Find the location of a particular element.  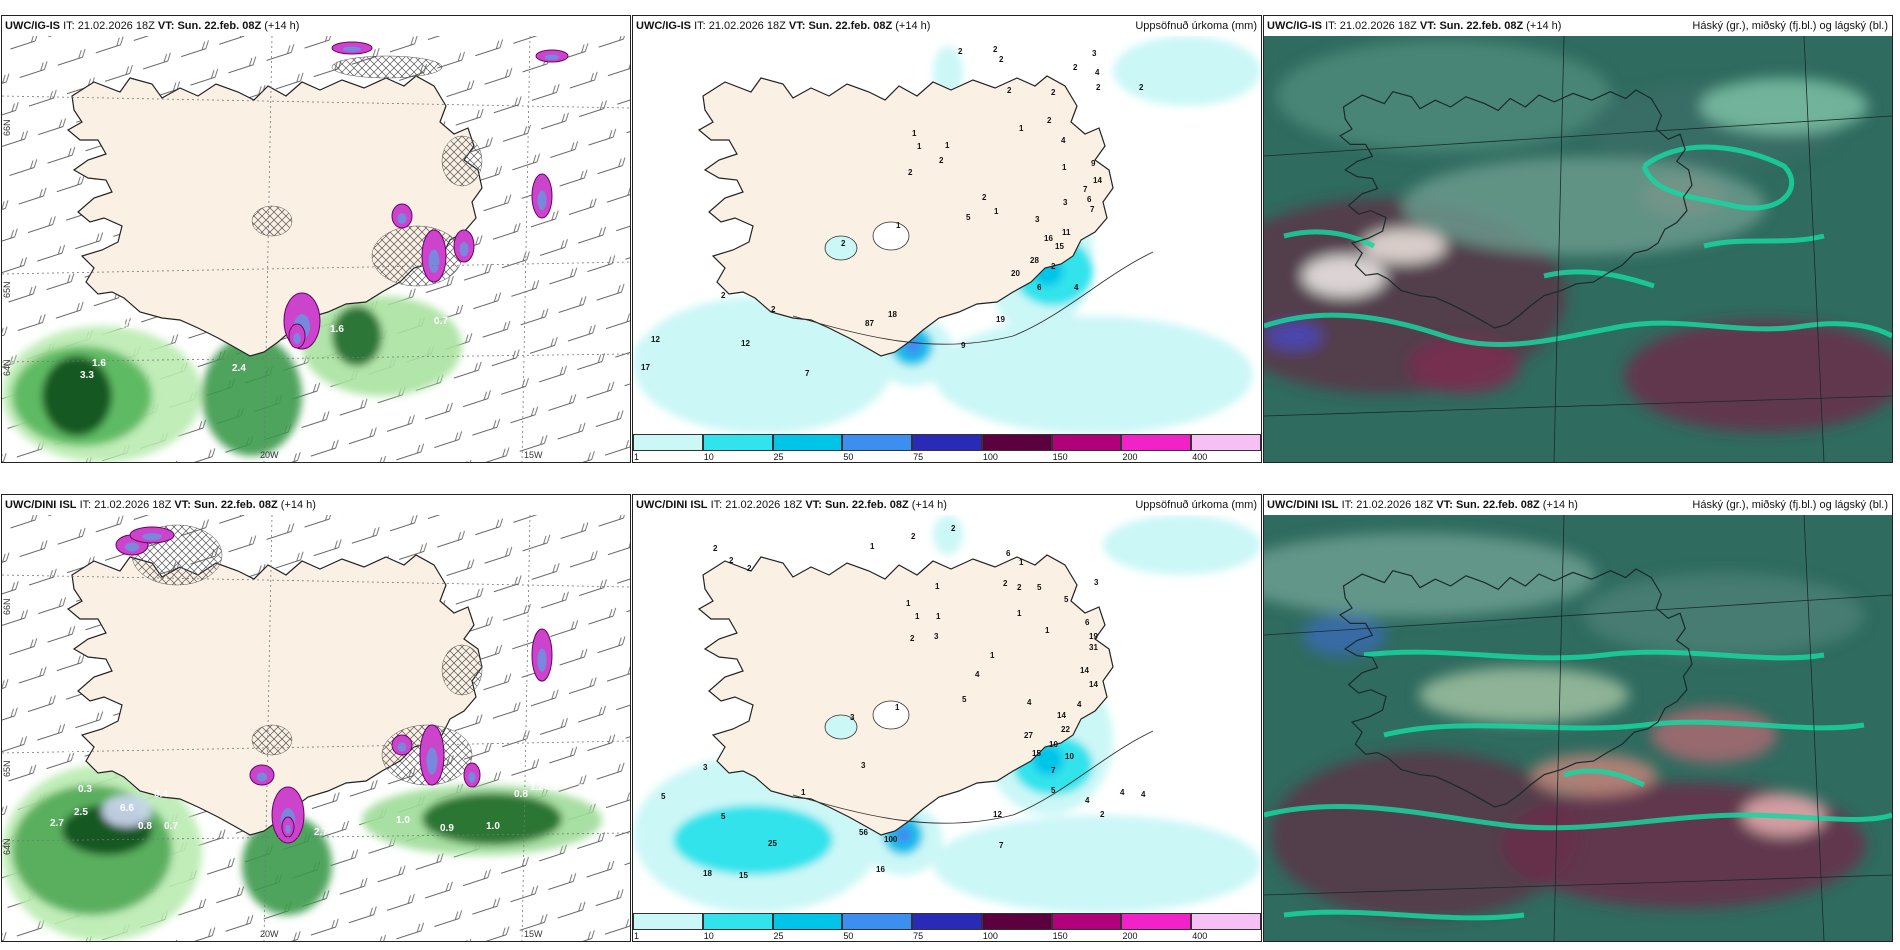

precip-value: 22 is located at coordinates (1065, 729).